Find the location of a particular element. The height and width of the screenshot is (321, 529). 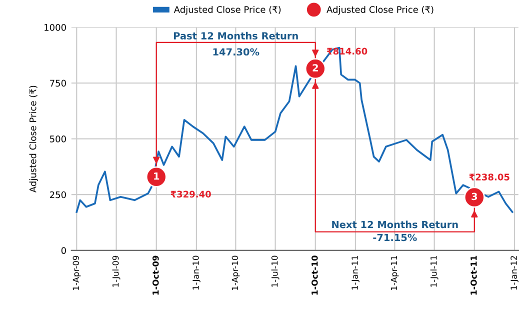

x-tick-label: 1-Jan-11 is located at coordinates (356, 273).